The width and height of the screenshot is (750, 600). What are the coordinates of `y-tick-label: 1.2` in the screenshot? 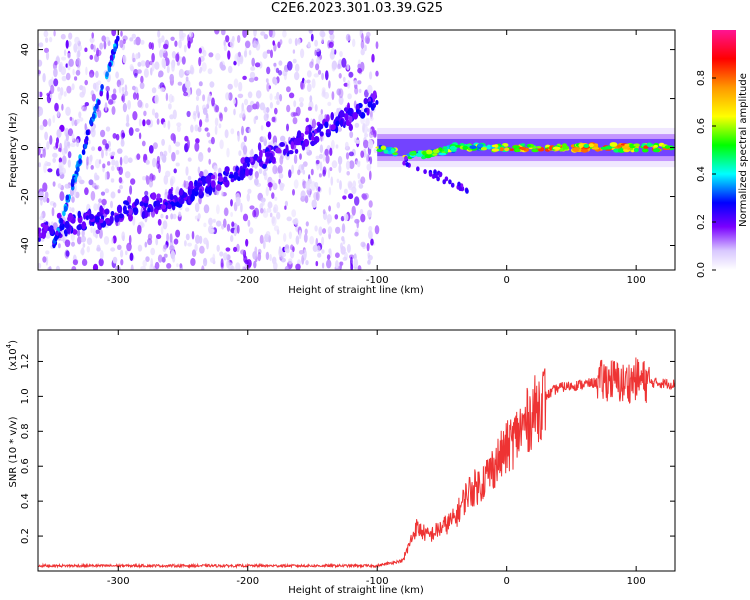 It's located at (25, 361).